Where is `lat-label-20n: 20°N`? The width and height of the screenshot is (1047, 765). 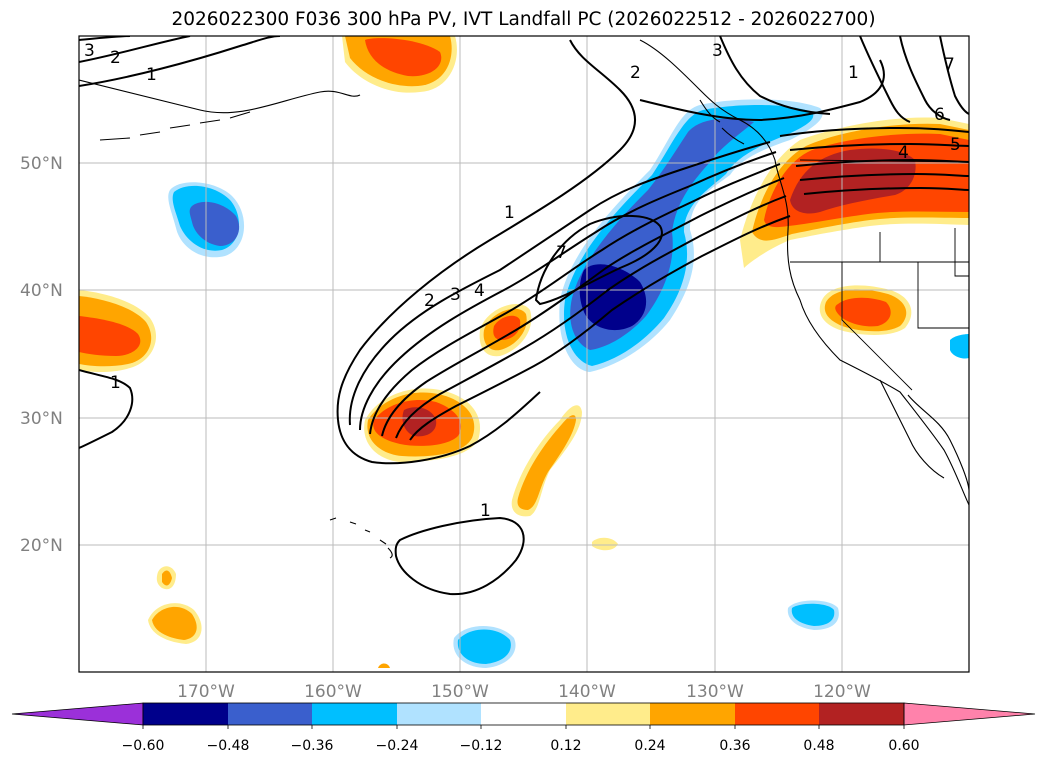
lat-label-20n: 20°N is located at coordinates (41, 546).